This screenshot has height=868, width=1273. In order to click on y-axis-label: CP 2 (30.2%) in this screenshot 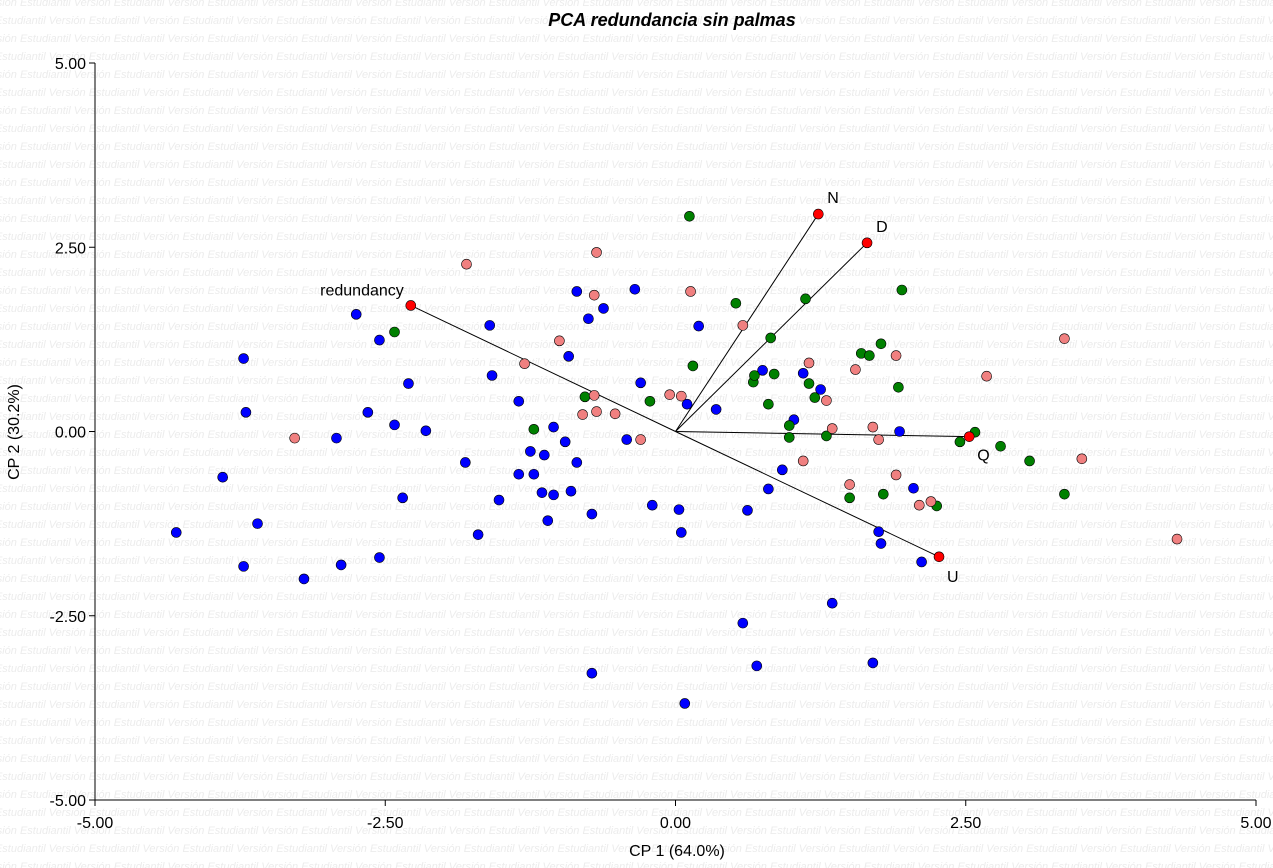, I will do `click(14, 432)`.